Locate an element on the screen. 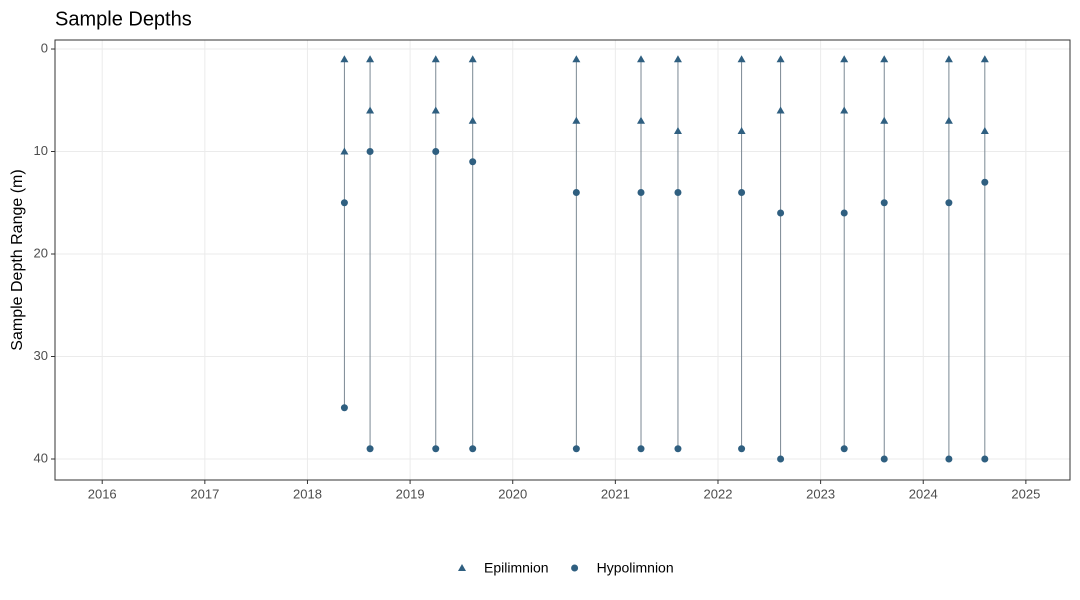 The height and width of the screenshot is (600, 1080). x-tick-label: 2021 is located at coordinates (615, 493).